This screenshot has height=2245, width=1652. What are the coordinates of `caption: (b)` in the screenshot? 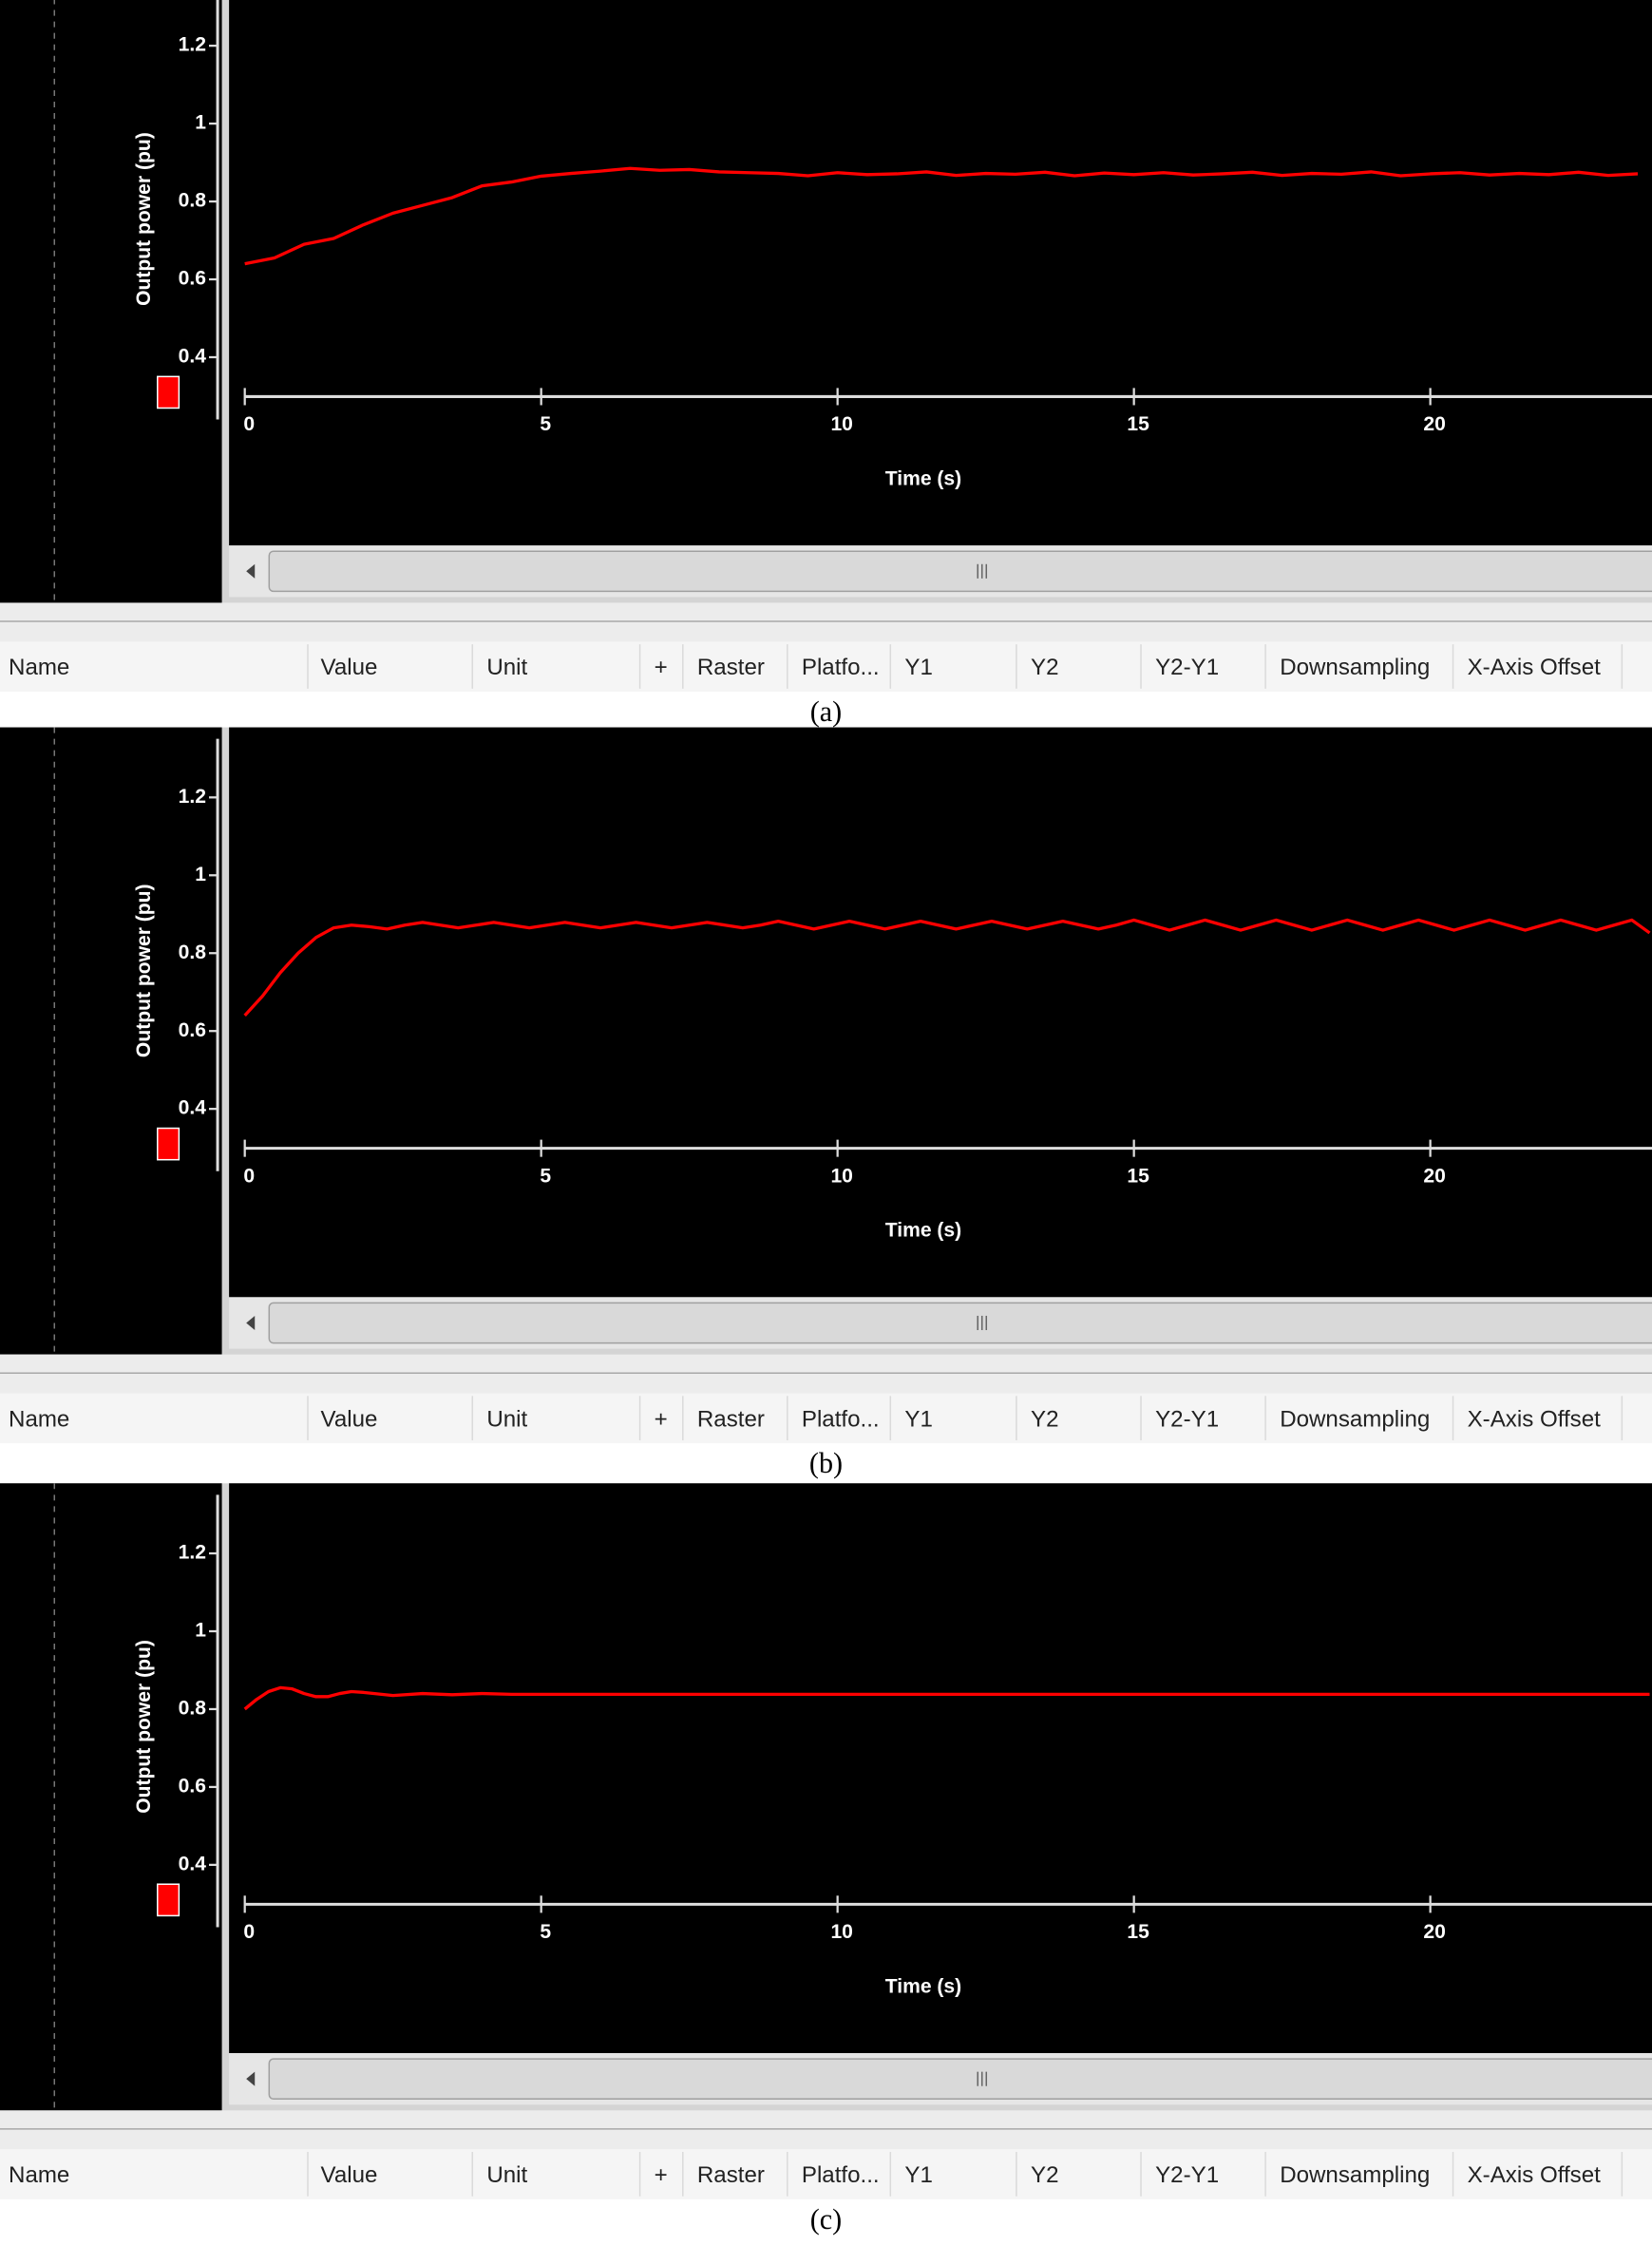 It's located at (826, 1463).